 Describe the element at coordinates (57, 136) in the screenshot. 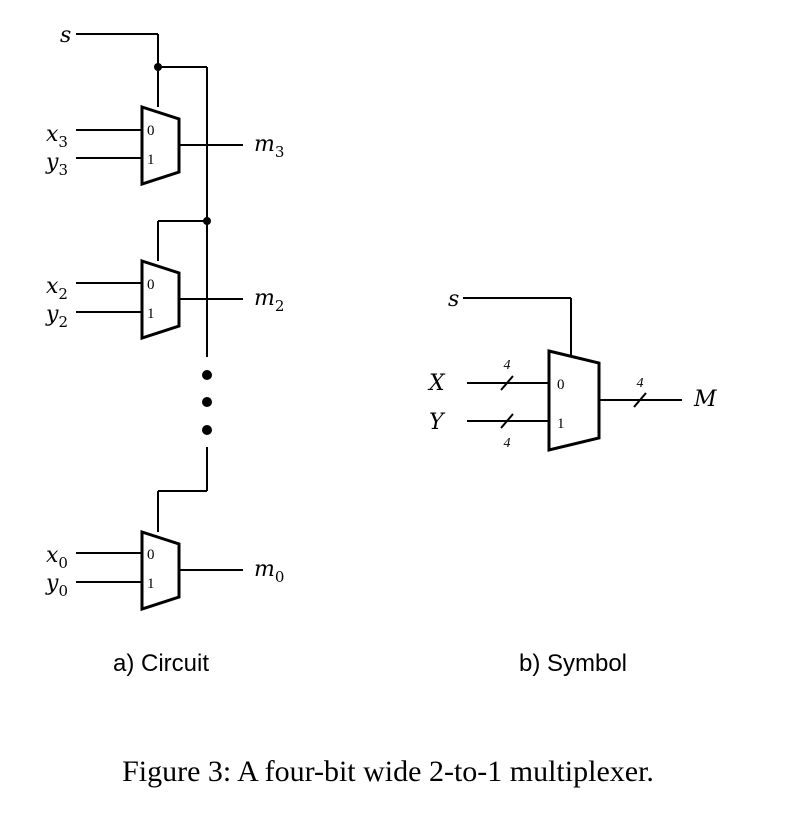

I see `input-x3-label: x3` at that location.